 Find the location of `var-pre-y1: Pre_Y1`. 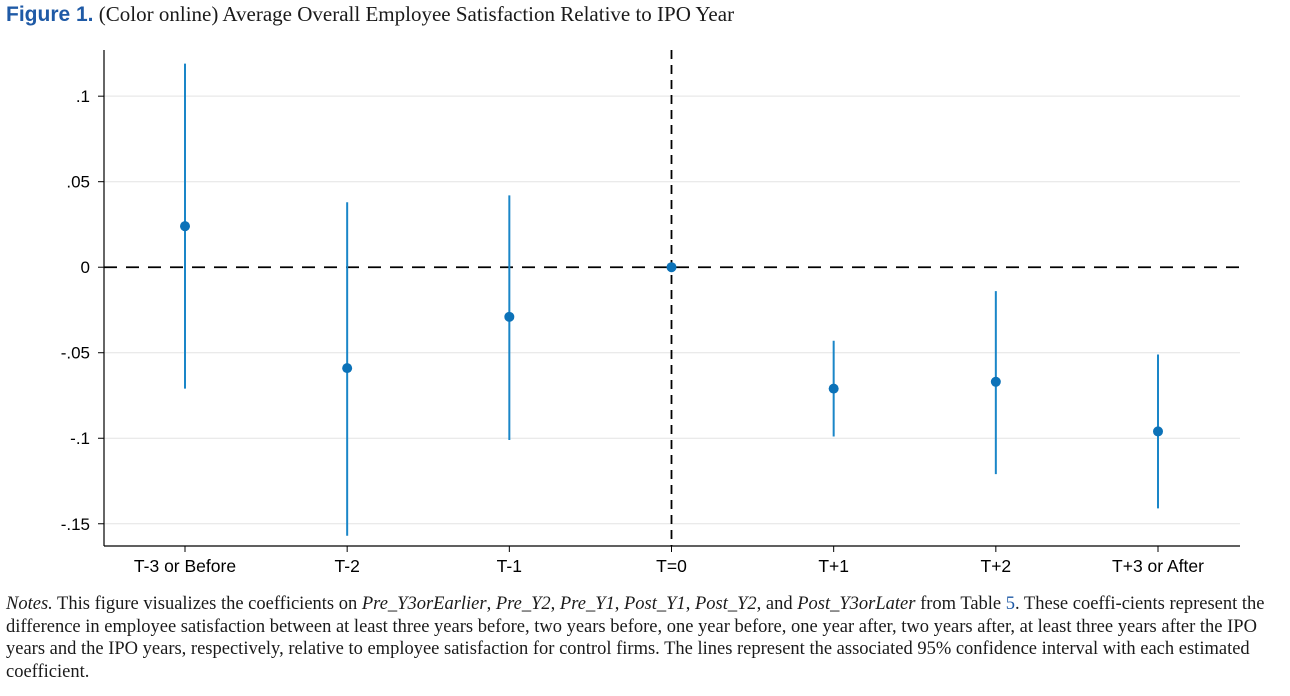

var-pre-y1: Pre_Y1 is located at coordinates (587, 604).